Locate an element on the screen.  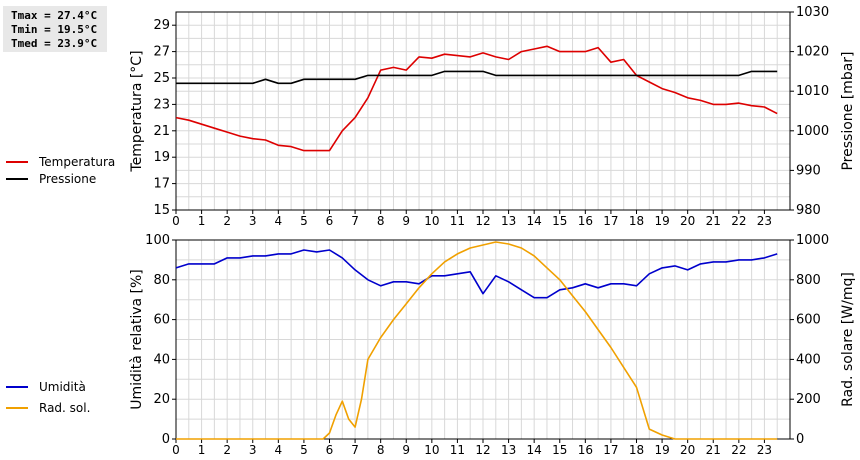
tmed-label: Tmed = 23.9°C is located at coordinates (54, 43).